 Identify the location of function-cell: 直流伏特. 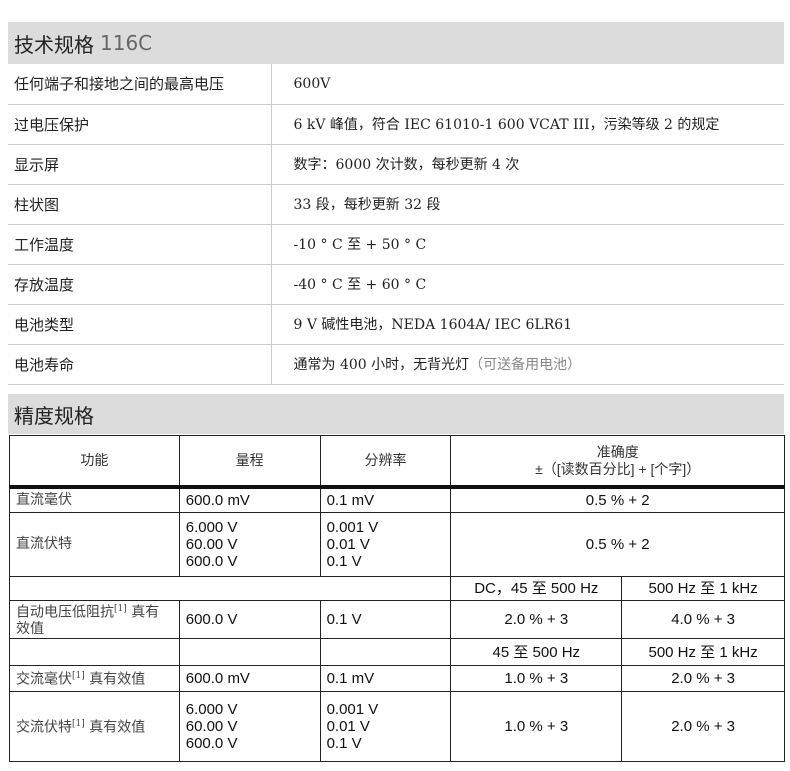
(94, 544).